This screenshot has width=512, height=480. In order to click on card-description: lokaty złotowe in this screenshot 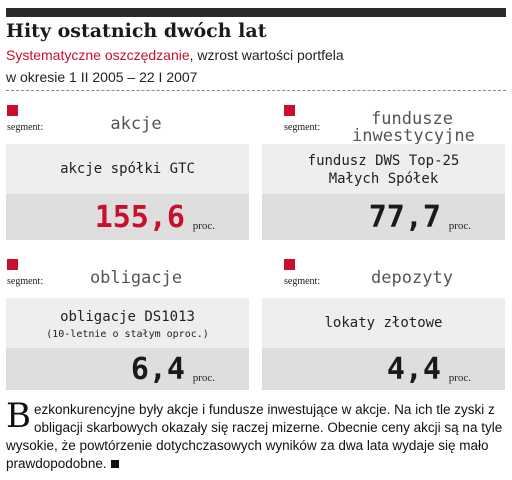, I will do `click(383, 323)`.